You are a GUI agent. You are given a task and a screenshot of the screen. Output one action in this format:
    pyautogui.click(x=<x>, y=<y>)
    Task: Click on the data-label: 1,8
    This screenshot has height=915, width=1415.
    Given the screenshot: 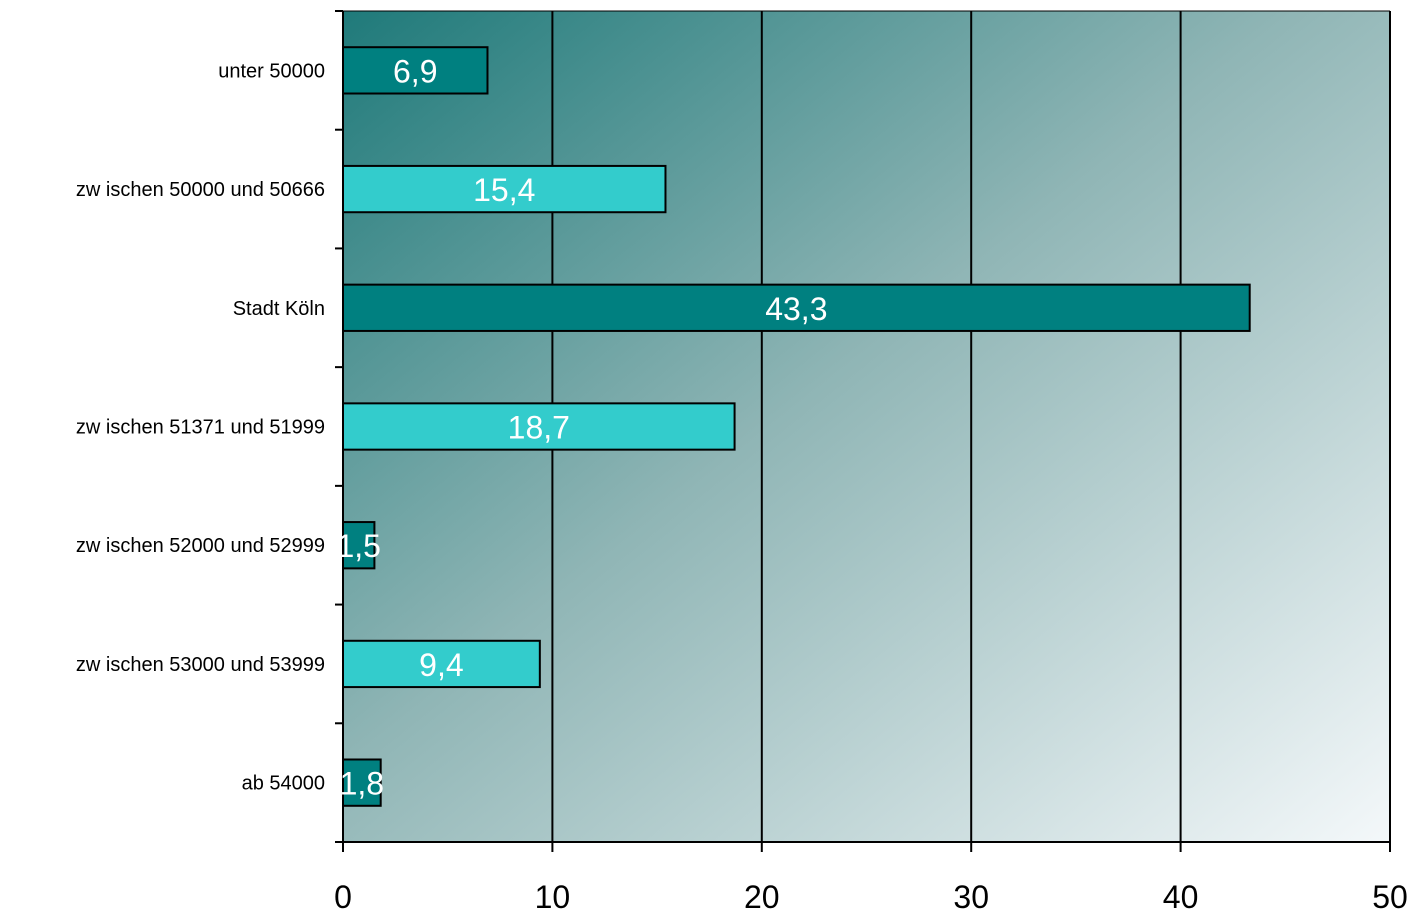 What is the action you would take?
    pyautogui.click(x=362, y=784)
    